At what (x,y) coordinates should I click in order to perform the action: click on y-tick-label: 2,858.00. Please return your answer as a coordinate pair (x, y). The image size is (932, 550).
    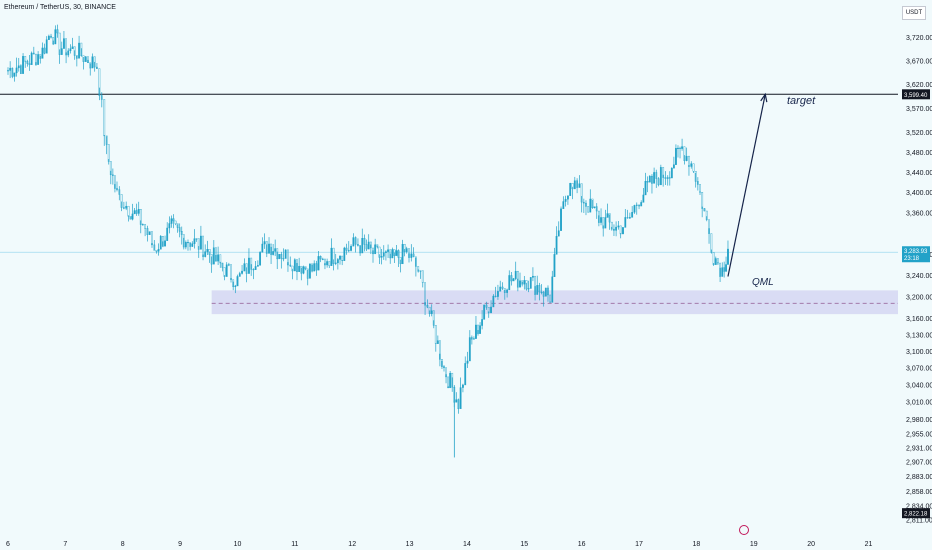
    Looking at the image, I should click on (919, 492).